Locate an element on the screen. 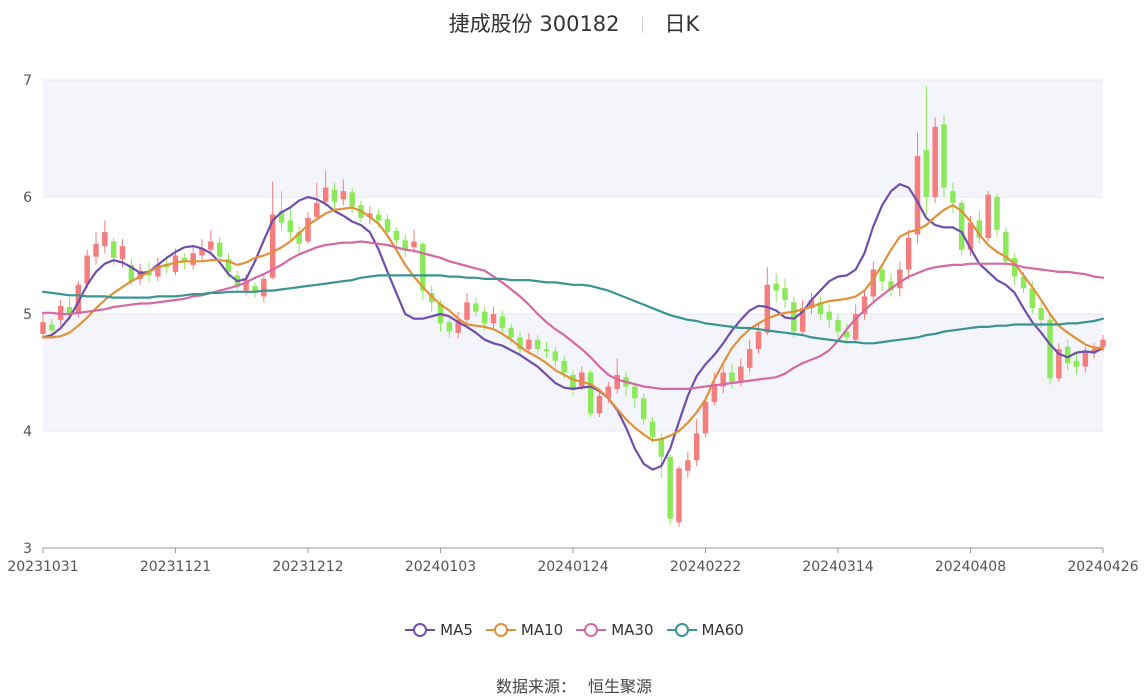 The width and height of the screenshot is (1148, 699). stock-name-code: 捷成股份 300182 is located at coordinates (534, 24).